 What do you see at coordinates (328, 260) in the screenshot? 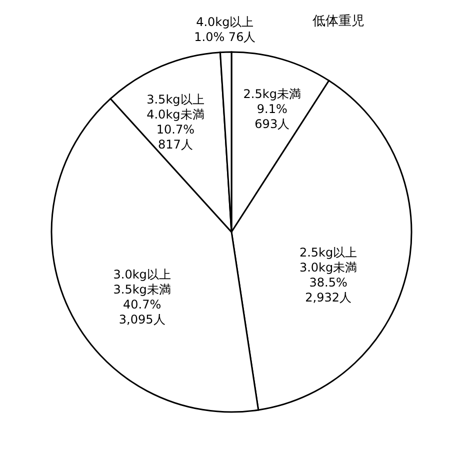
I see `slice-label: 2.5kg以上 3.0kg未満` at bounding box center [328, 260].